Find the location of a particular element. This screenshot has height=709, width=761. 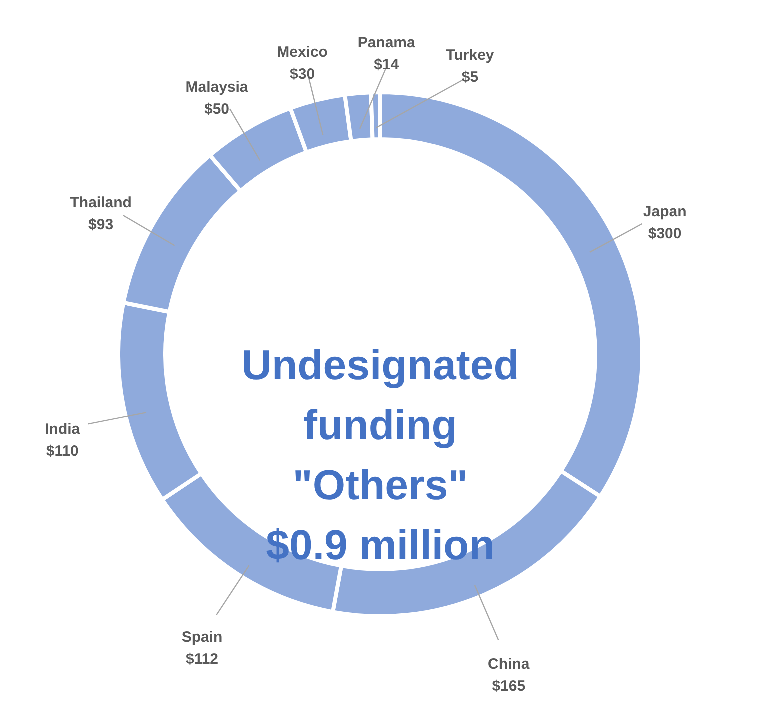

data-label: $93 is located at coordinates (101, 225).